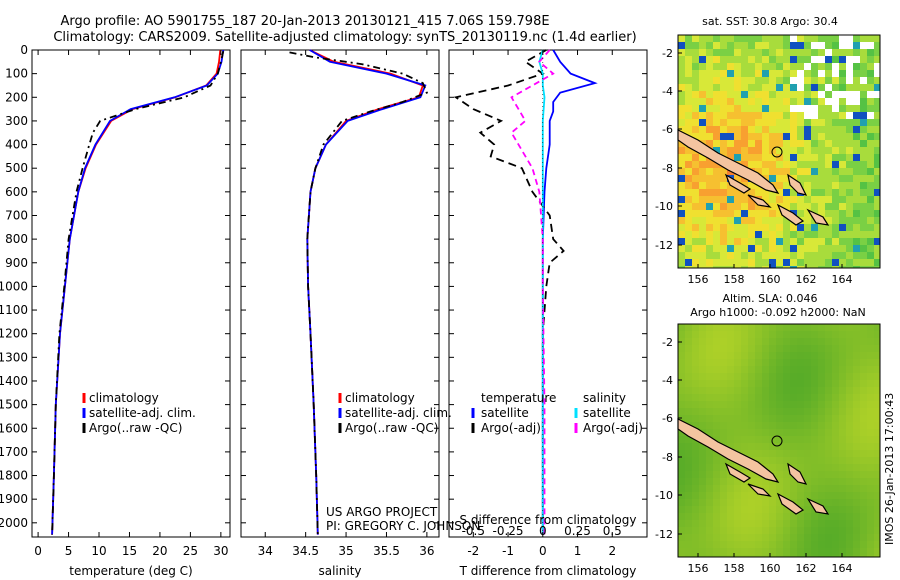  I want to click on sla-map, so click(778, 440).